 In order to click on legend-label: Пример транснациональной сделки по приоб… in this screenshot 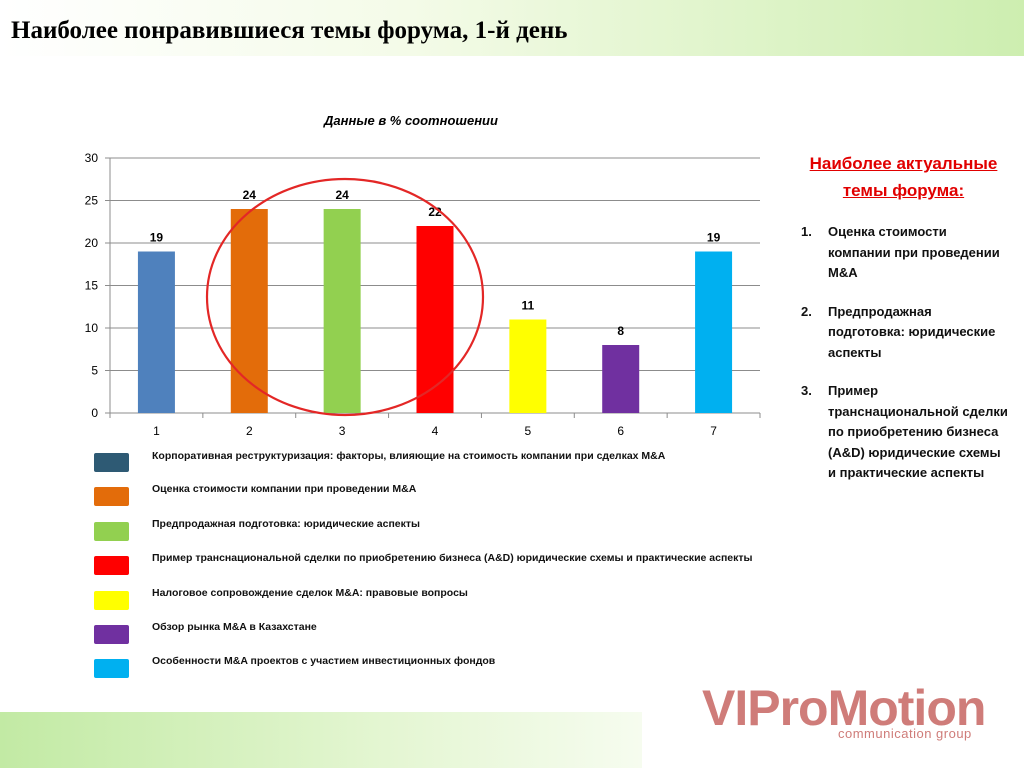, I will do `click(452, 558)`.